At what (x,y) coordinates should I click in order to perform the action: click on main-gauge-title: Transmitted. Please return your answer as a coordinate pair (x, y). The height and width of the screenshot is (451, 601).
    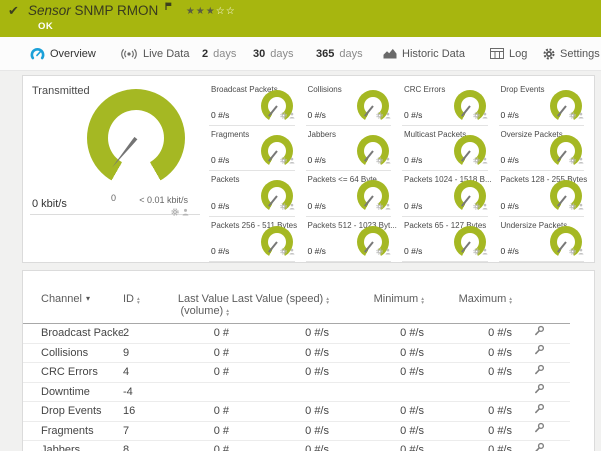
    Looking at the image, I should click on (61, 91).